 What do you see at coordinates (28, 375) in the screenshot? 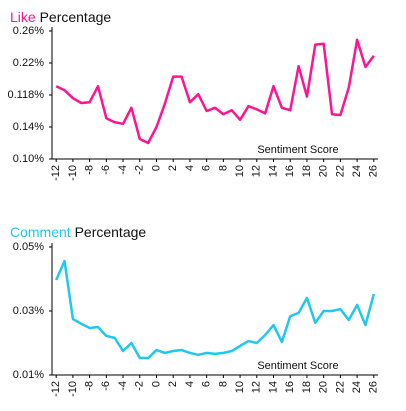
I see `y-tick-label: 0.01%` at bounding box center [28, 375].